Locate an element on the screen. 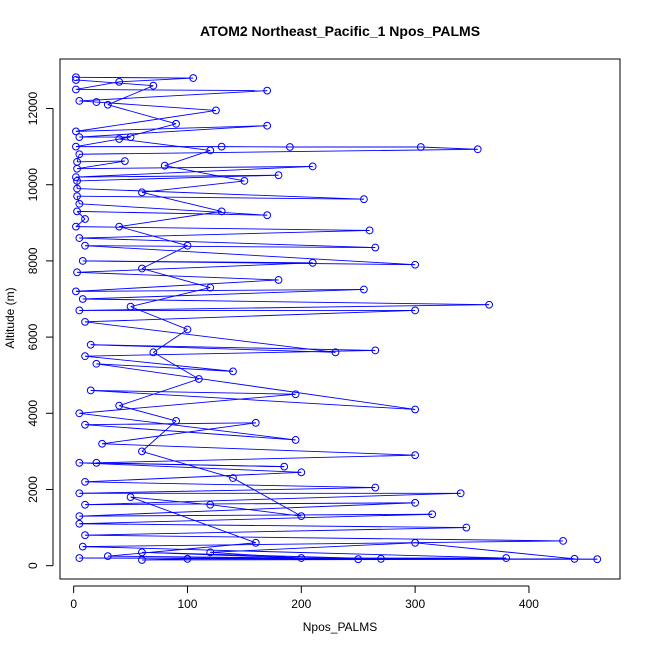 Image resolution: width=650 pixels, height=650 pixels. y-tick-label: 10000 is located at coordinates (33, 185).